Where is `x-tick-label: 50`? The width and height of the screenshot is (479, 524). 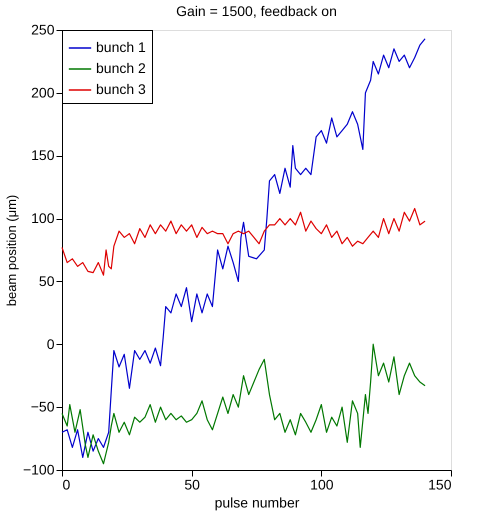 x-tick-label: 50 is located at coordinates (192, 484).